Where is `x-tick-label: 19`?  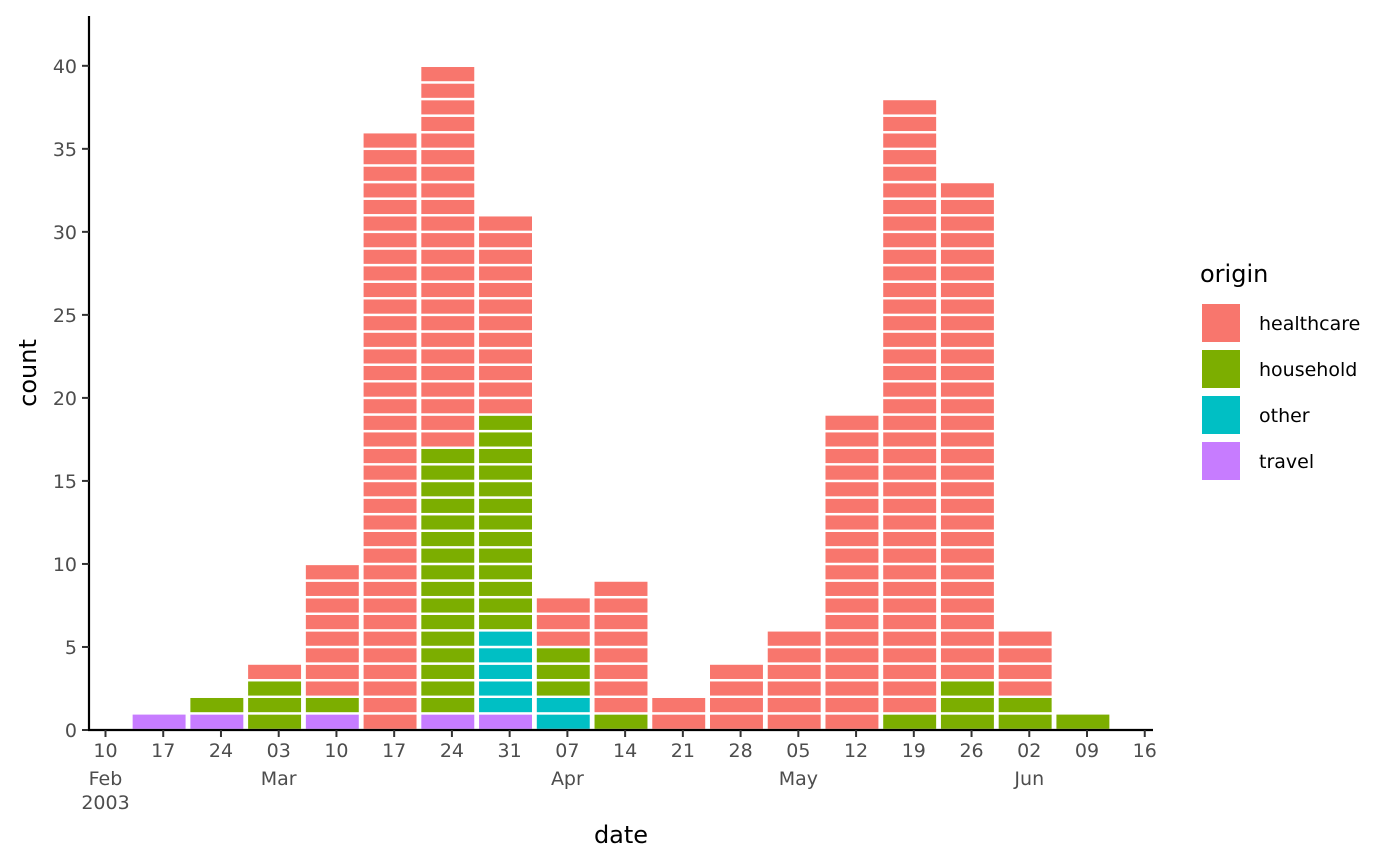 x-tick-label: 19 is located at coordinates (914, 751).